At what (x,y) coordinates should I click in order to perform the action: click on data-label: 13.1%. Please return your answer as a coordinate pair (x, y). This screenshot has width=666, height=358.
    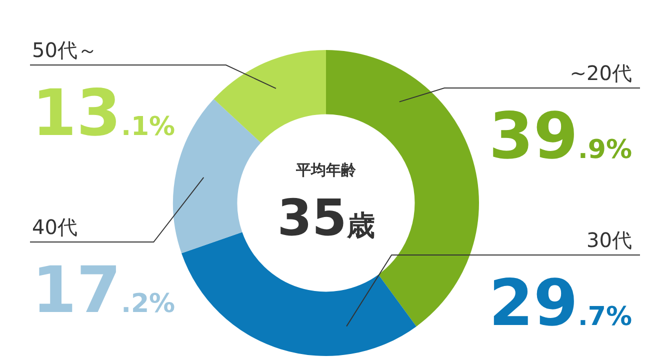
    Looking at the image, I should click on (104, 114).